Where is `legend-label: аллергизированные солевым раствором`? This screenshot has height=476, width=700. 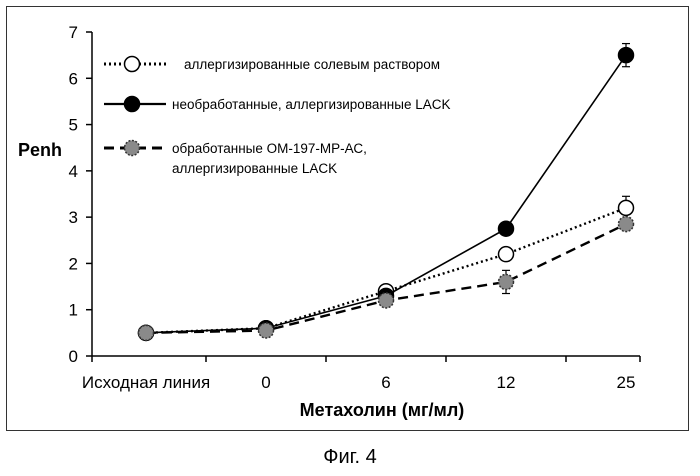 legend-label: аллергизированные солевым раствором is located at coordinates (312, 64).